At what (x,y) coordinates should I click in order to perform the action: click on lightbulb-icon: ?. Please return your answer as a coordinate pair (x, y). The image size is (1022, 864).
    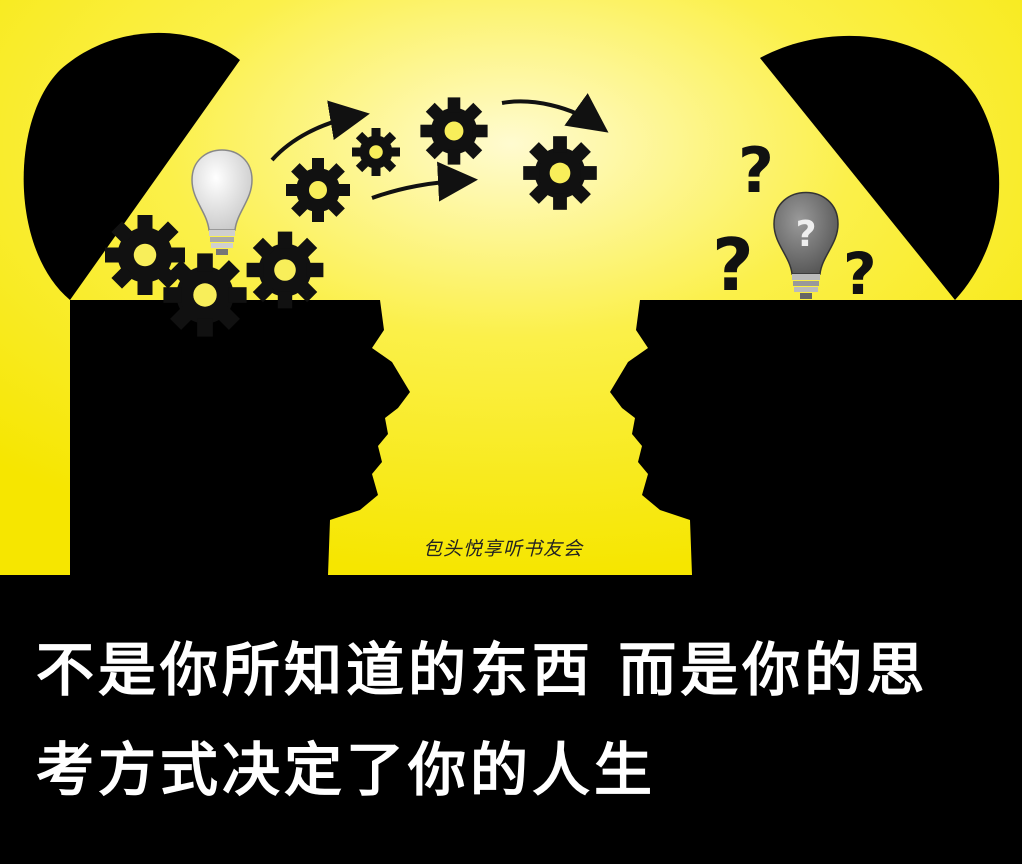
    Looking at the image, I should click on (806, 245).